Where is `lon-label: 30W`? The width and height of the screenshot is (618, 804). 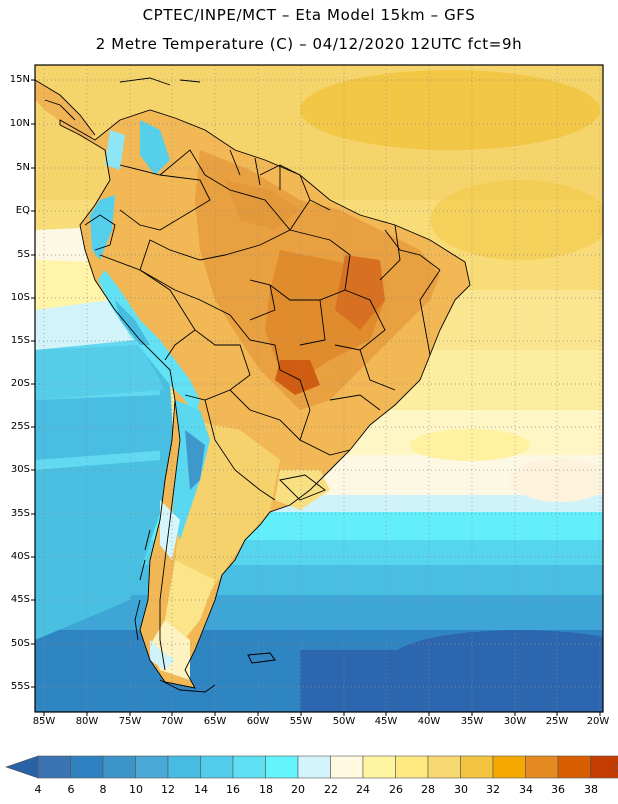
lon-label: 30W is located at coordinates (515, 721).